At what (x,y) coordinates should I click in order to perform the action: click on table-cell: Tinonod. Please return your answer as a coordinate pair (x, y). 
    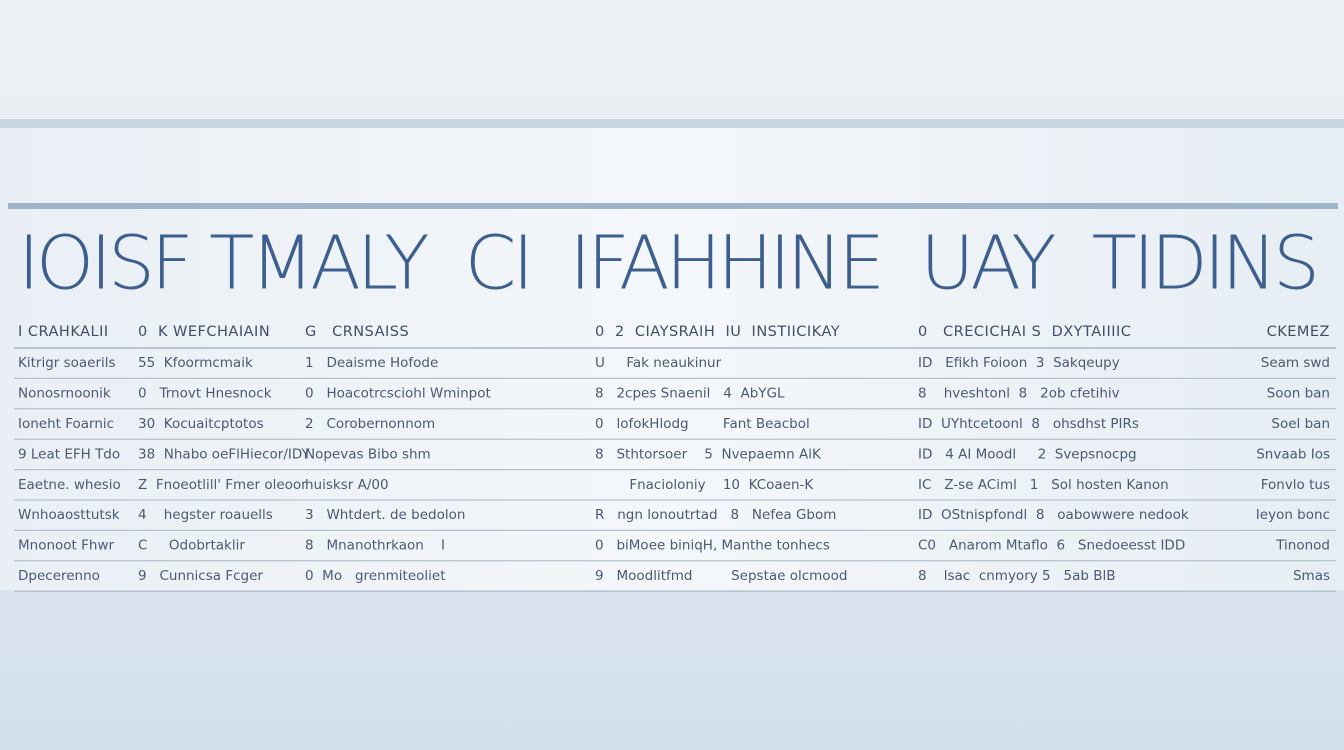
    Looking at the image, I should click on (1302, 546).